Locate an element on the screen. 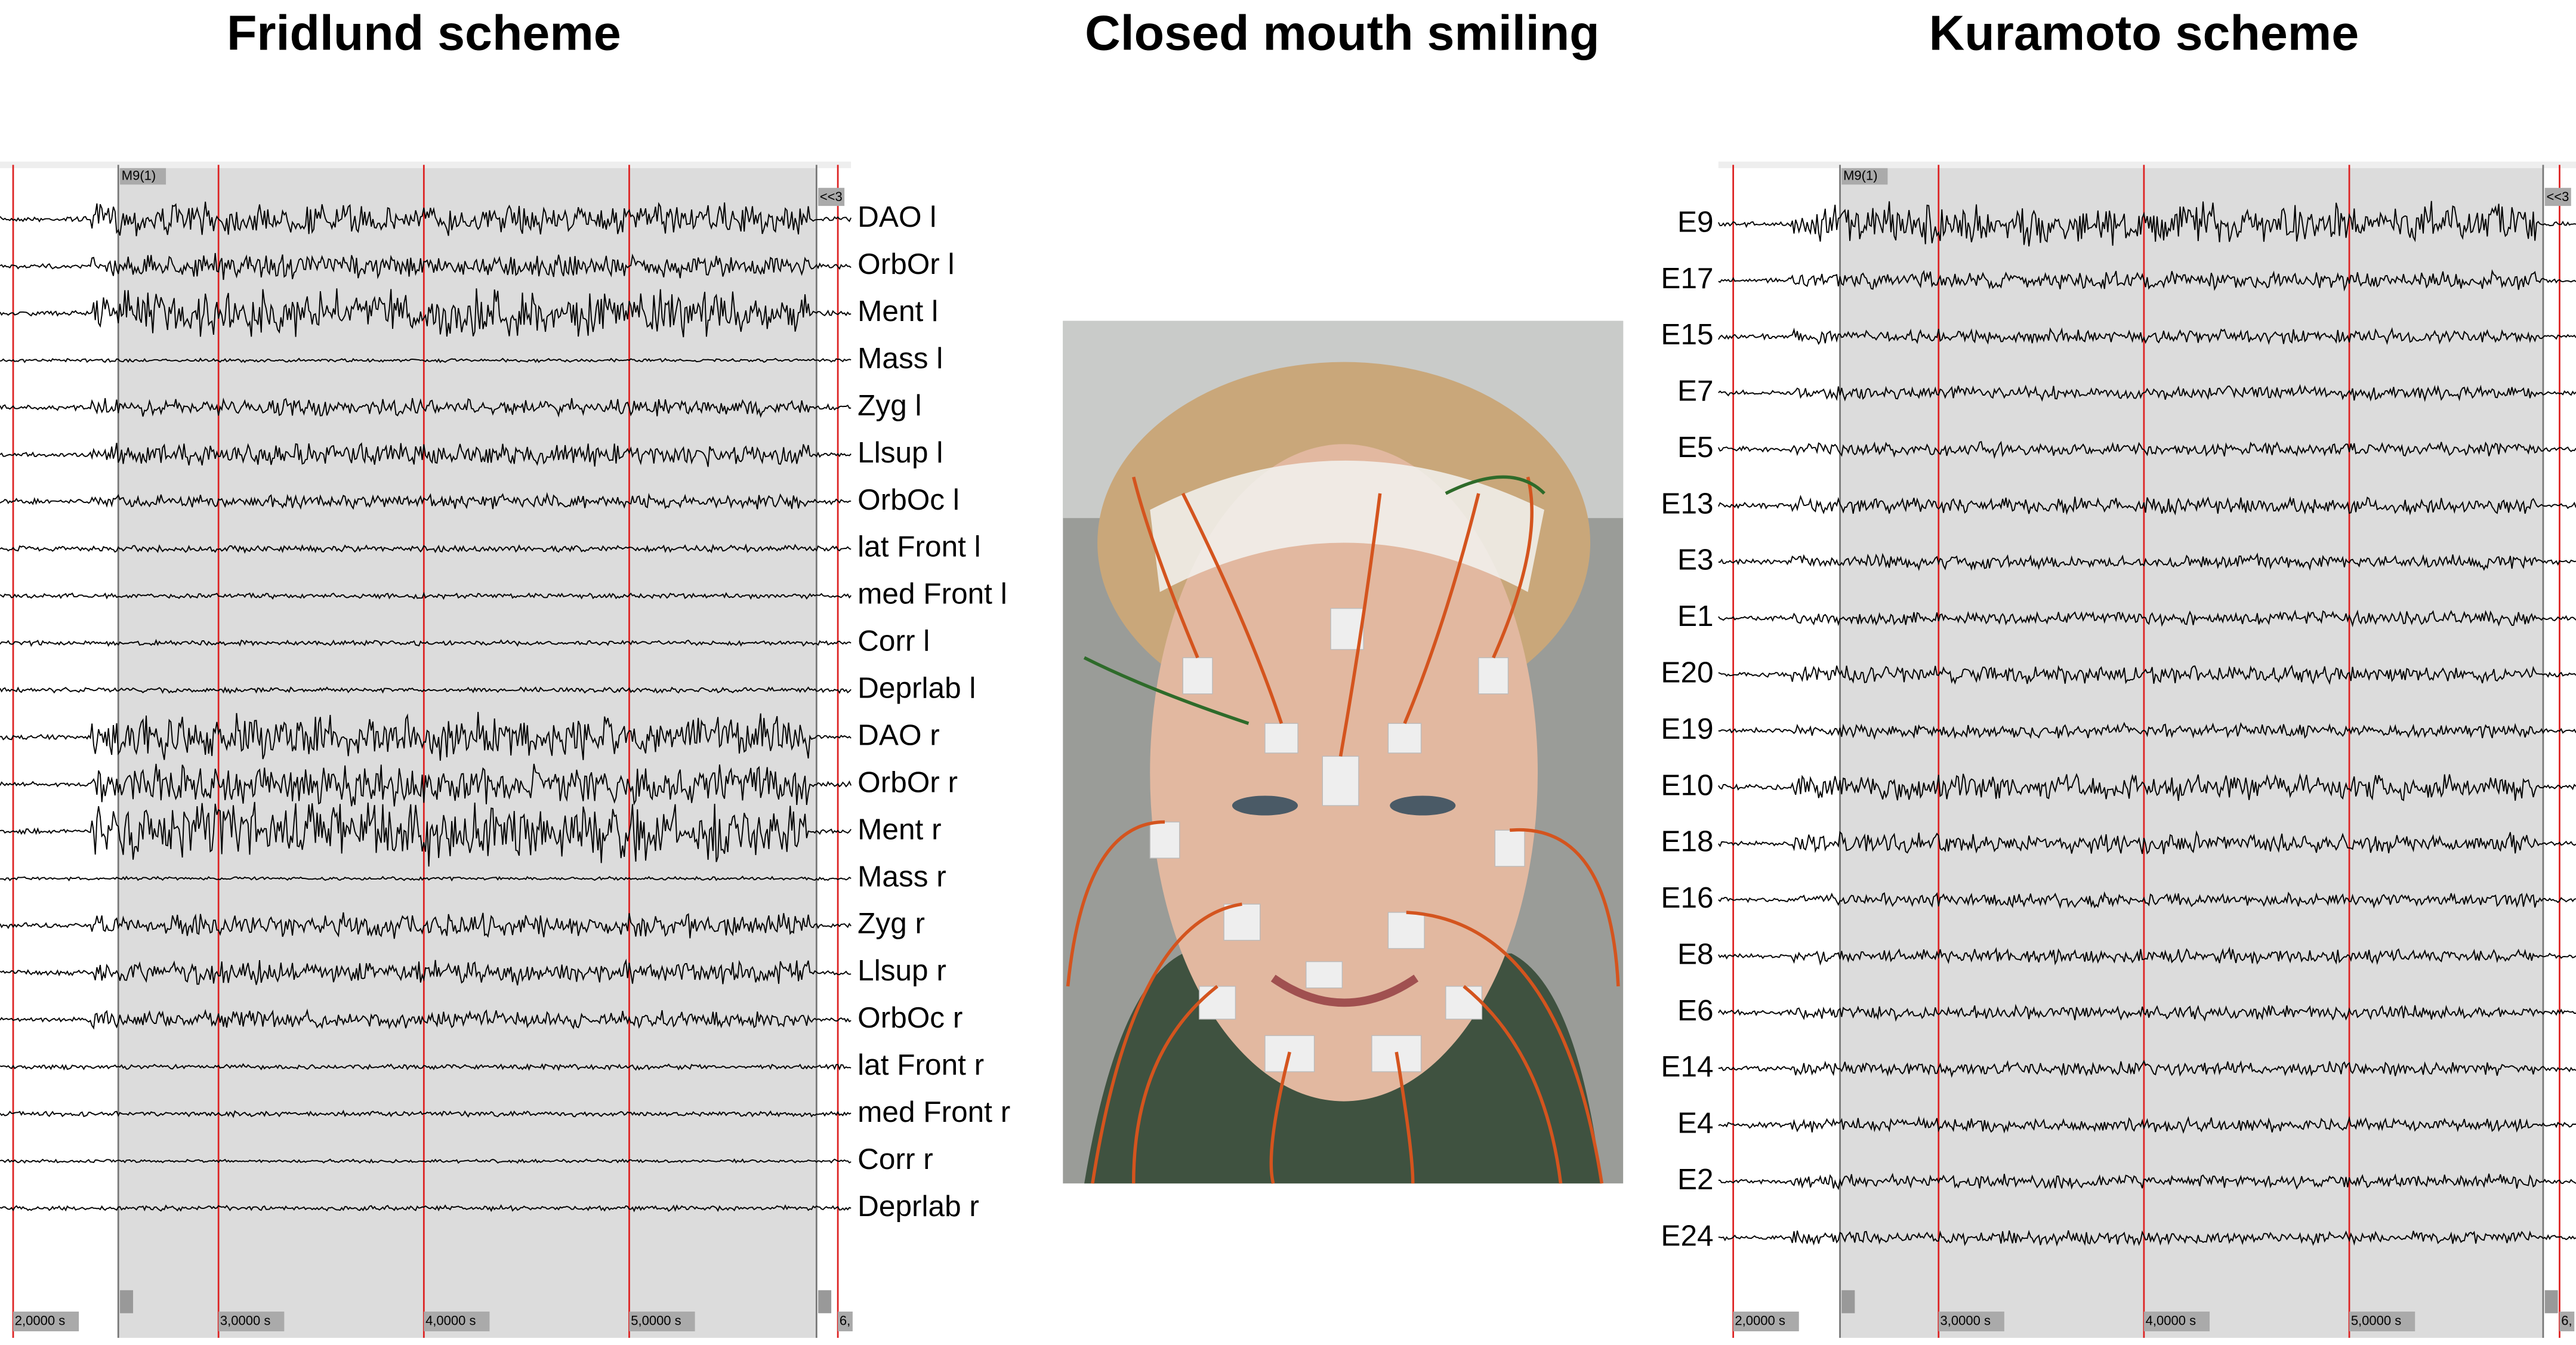 This screenshot has width=2576, height=1345. channel-label: E18 is located at coordinates (1687, 841).